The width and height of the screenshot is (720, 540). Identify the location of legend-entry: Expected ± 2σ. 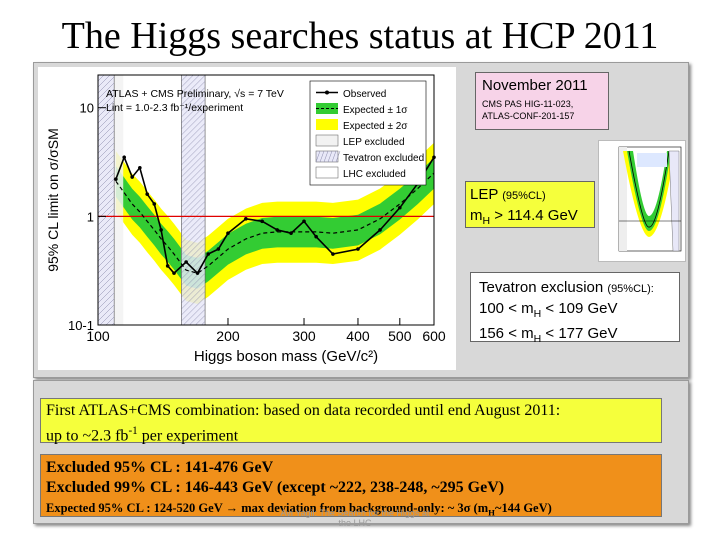
(375, 126).